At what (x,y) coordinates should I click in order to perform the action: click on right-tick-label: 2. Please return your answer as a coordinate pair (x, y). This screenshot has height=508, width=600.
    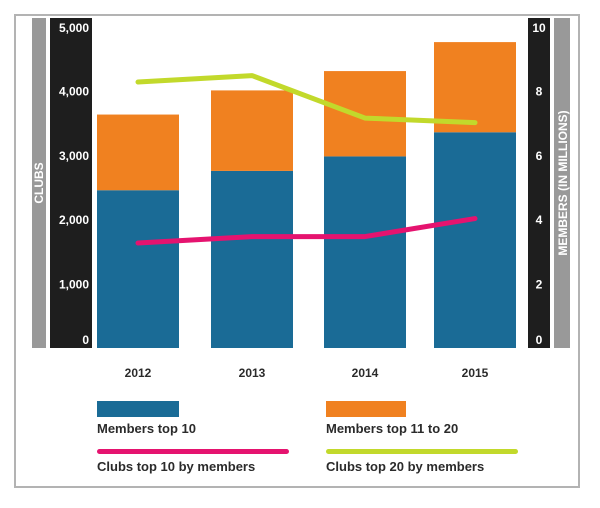
    Looking at the image, I should click on (539, 285).